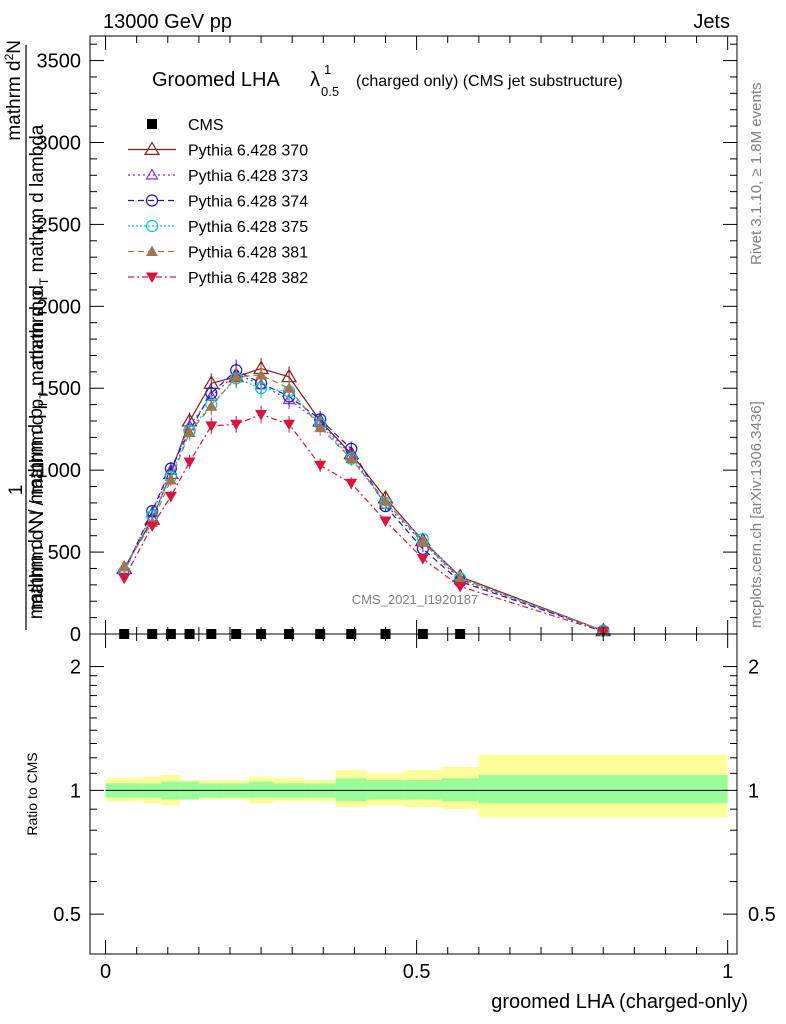 The height and width of the screenshot is (1024, 786). What do you see at coordinates (315, 80) in the screenshot?
I see `title-lambda: λ` at bounding box center [315, 80].